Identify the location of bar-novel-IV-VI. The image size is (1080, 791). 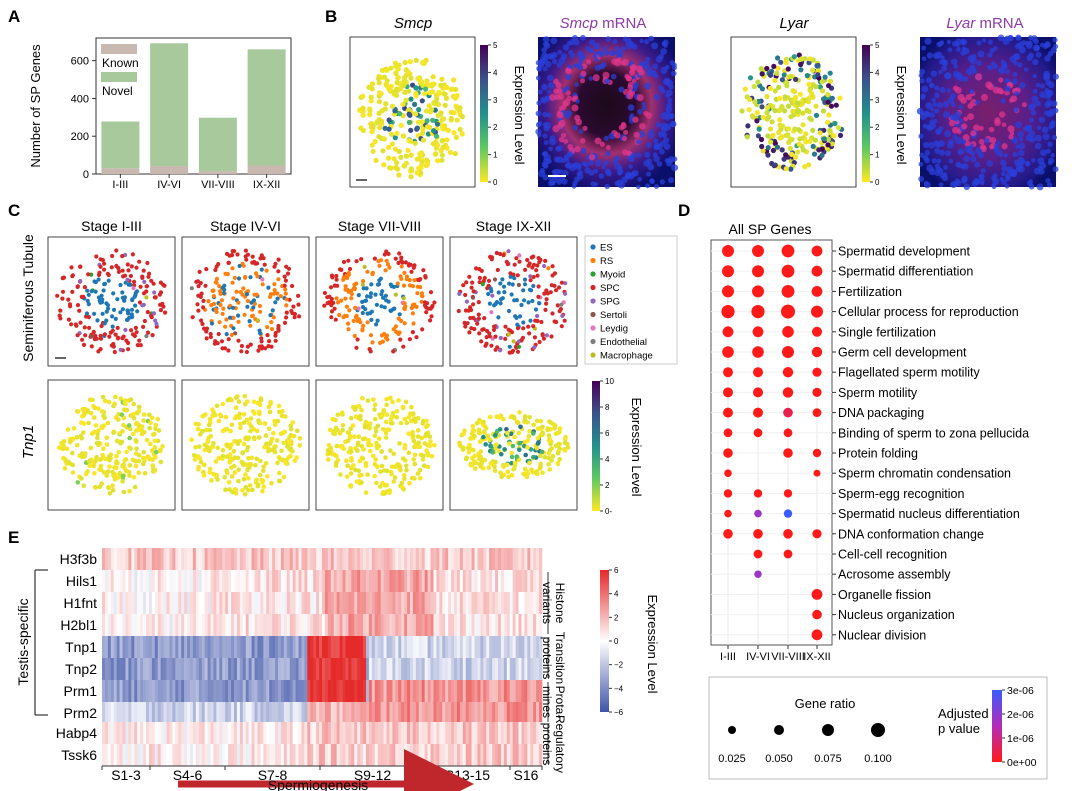
(169, 105).